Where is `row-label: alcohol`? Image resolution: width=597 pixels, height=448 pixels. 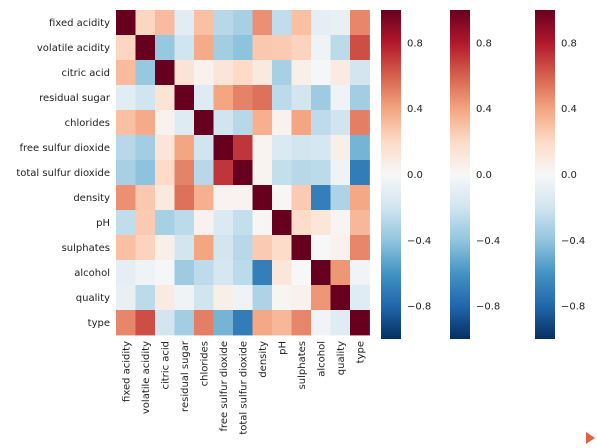 row-label: alcohol is located at coordinates (92, 273).